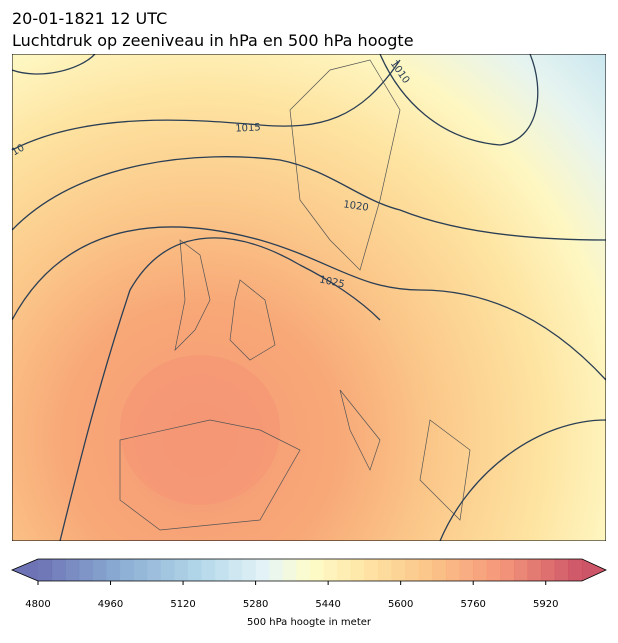 The height and width of the screenshot is (643, 618). What do you see at coordinates (255, 604) in the screenshot?
I see `colorbar-tick-label: 5280` at bounding box center [255, 604].